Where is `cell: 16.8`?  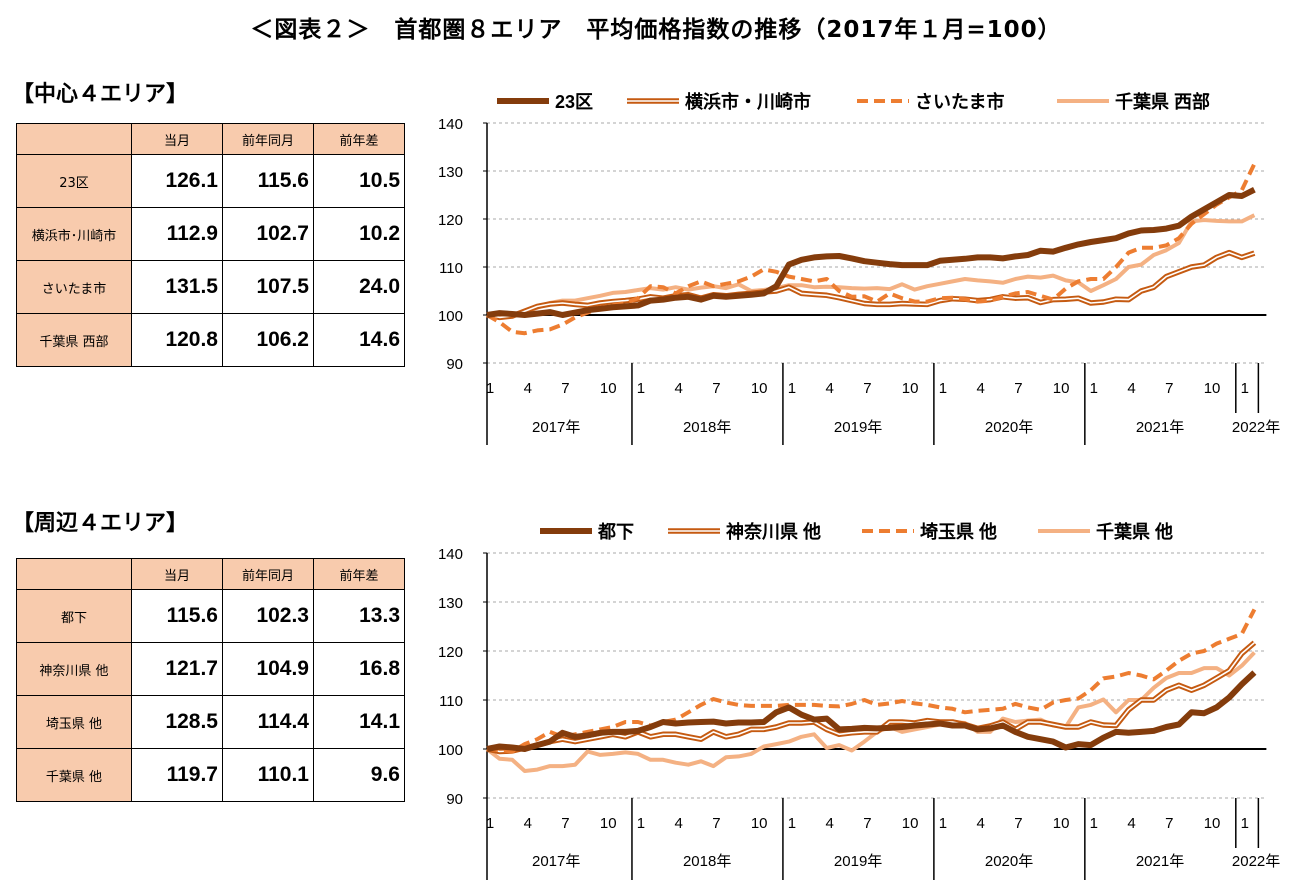 cell: 16.8 is located at coordinates (359, 669).